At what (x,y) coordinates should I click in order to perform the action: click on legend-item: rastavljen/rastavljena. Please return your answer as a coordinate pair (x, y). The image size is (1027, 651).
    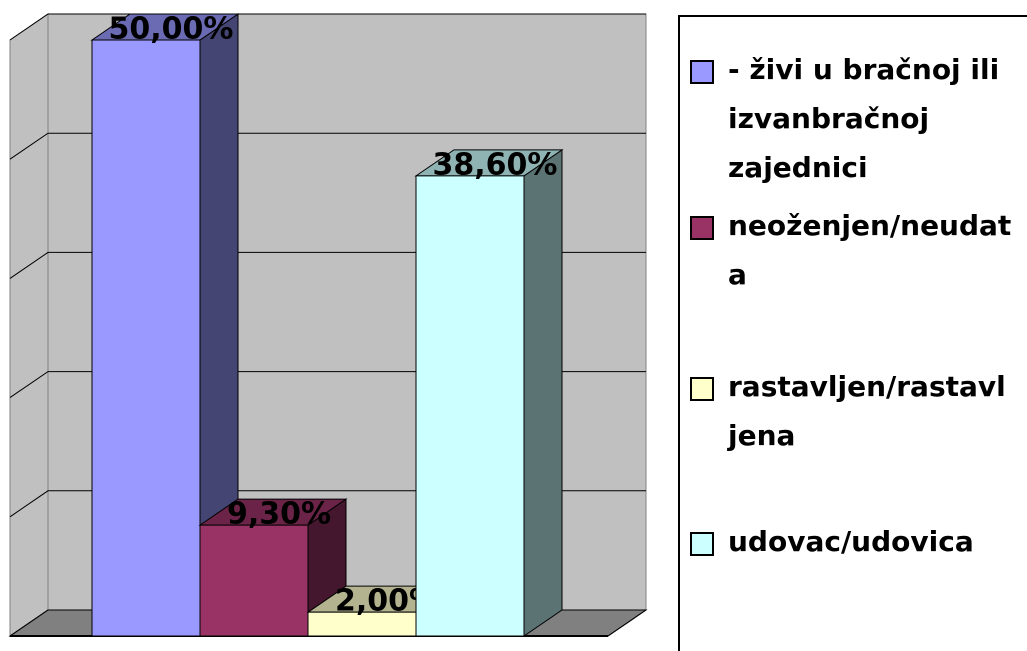
    Looking at the image, I should click on (855, 411).